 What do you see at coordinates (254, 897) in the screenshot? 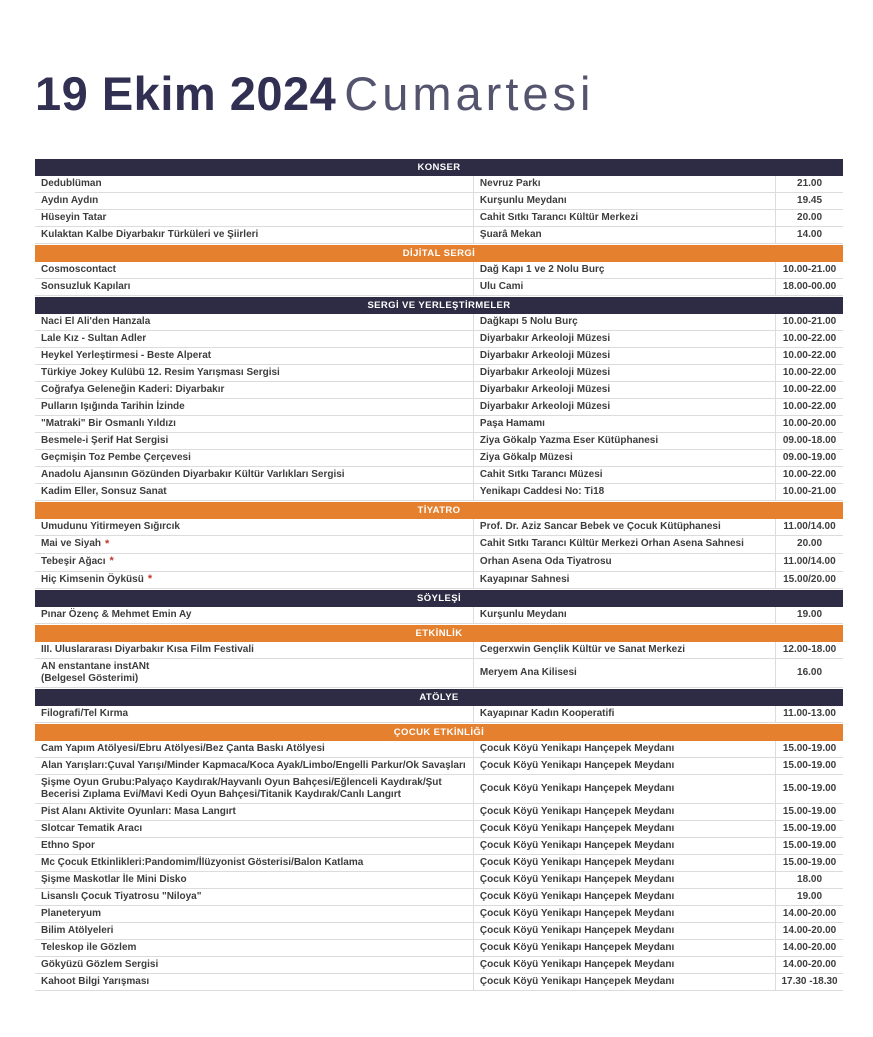
I see `event-cell: Lisanslı Çocuk Tiyatrosu "Niloya"` at bounding box center [254, 897].